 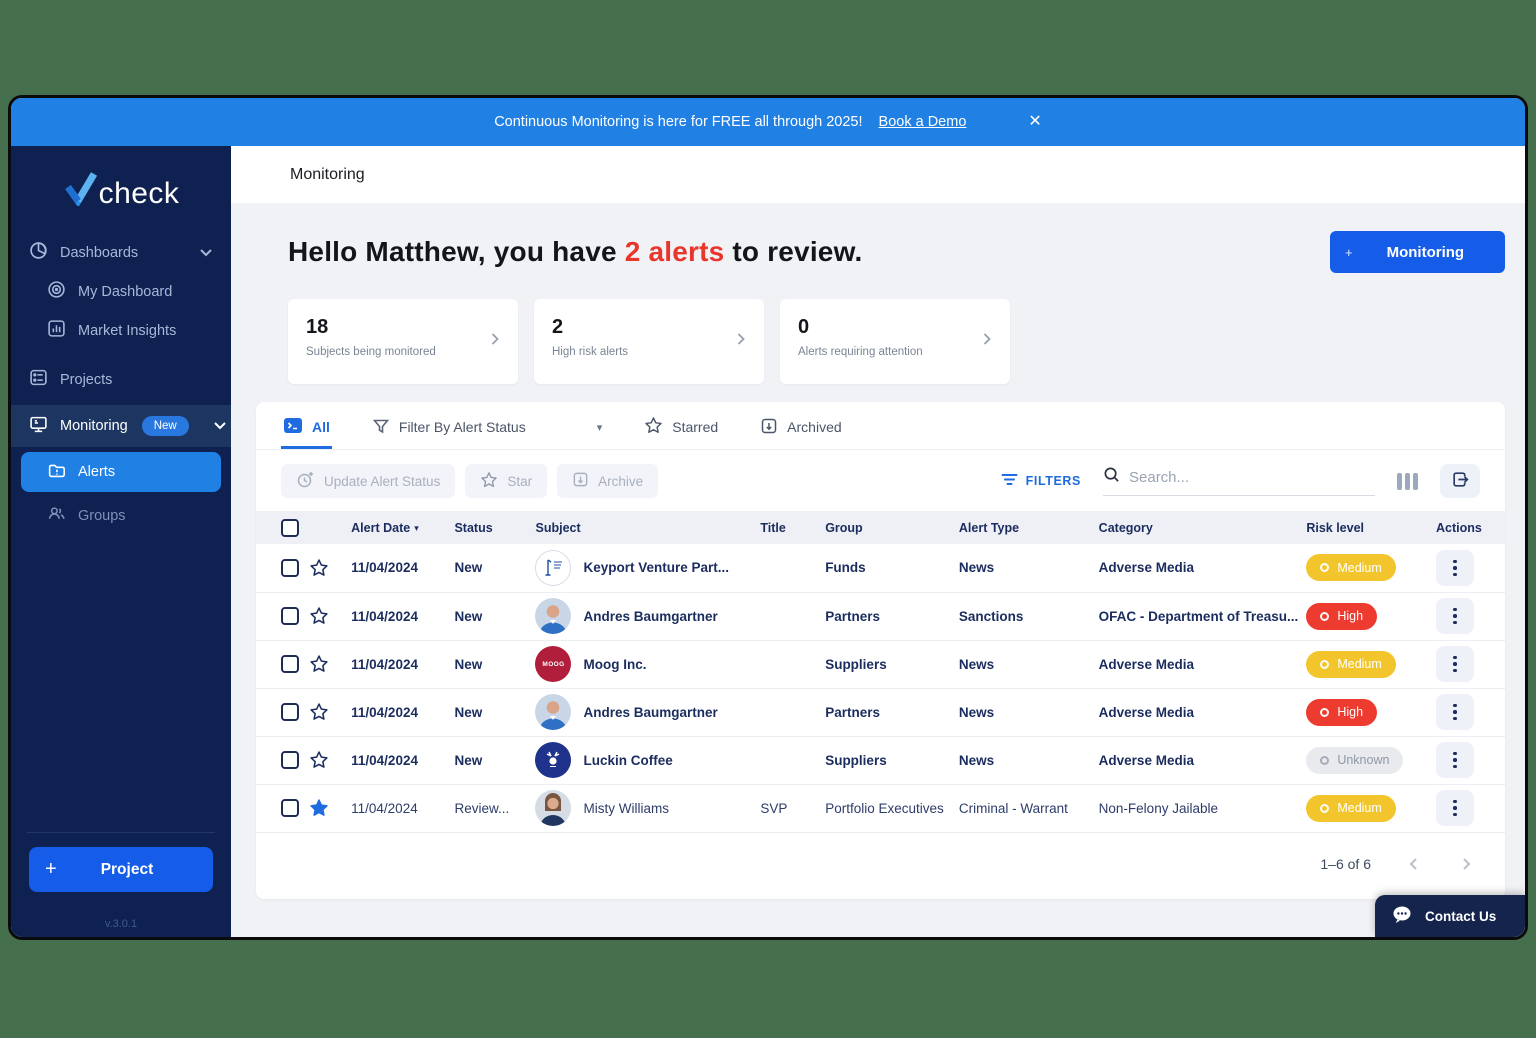 I want to click on sidebar-item-label: Market Insights, so click(x=127, y=330).